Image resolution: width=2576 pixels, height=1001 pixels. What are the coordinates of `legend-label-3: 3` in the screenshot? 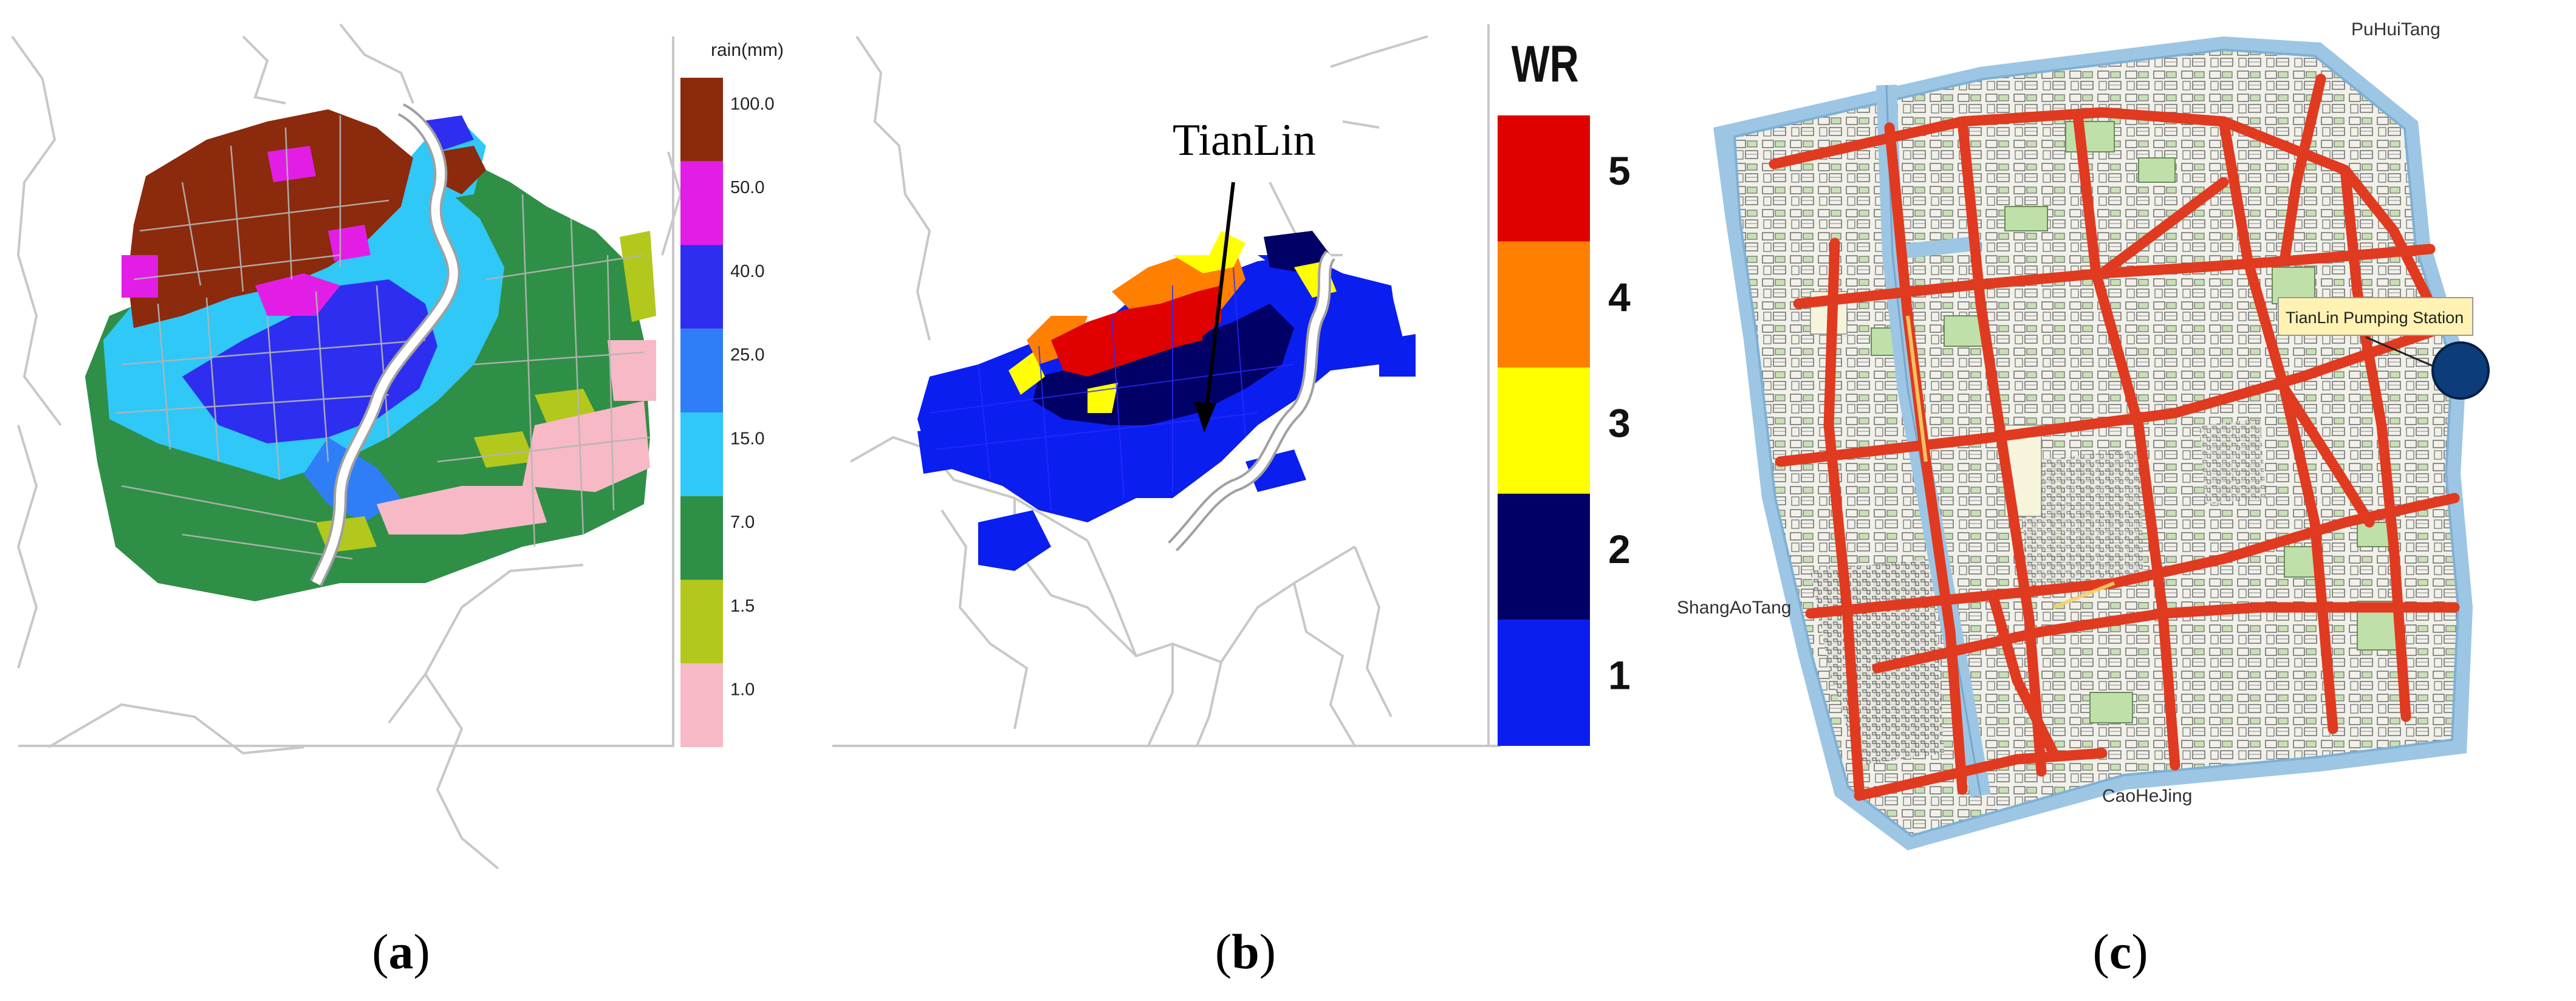 It's located at (1619, 422).